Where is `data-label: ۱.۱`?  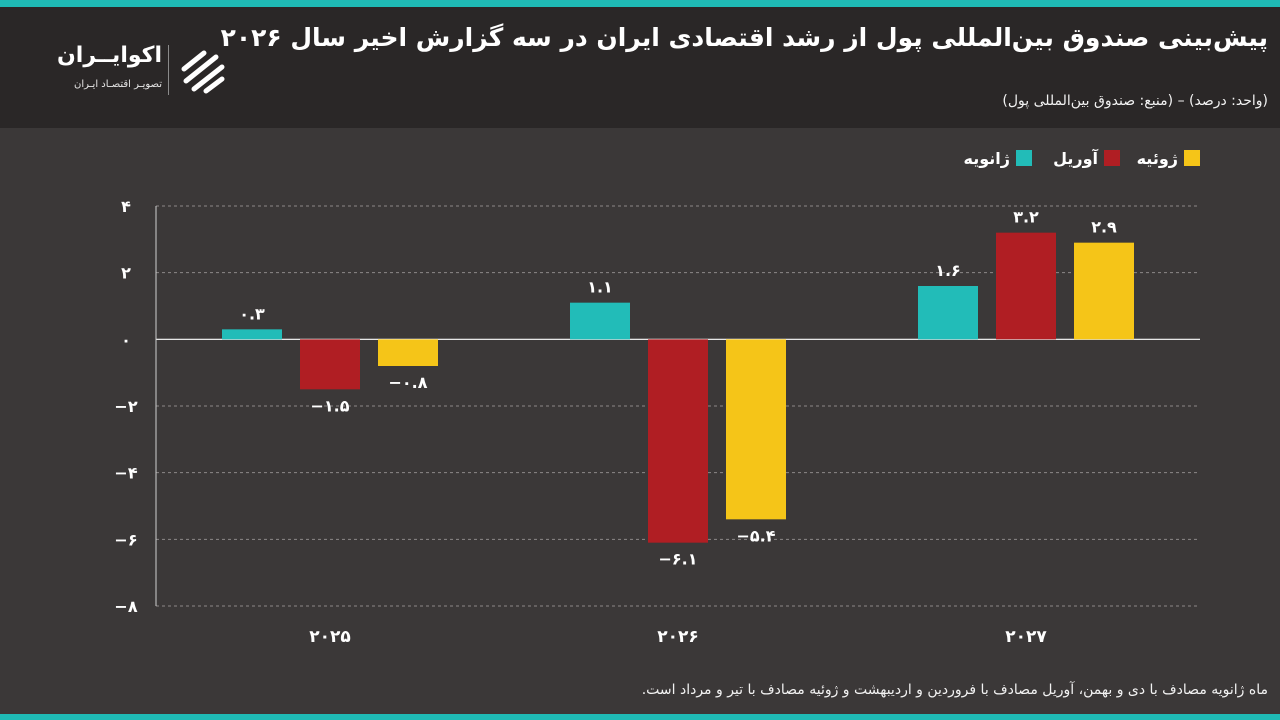
data-label: ۱.۱ is located at coordinates (600, 287).